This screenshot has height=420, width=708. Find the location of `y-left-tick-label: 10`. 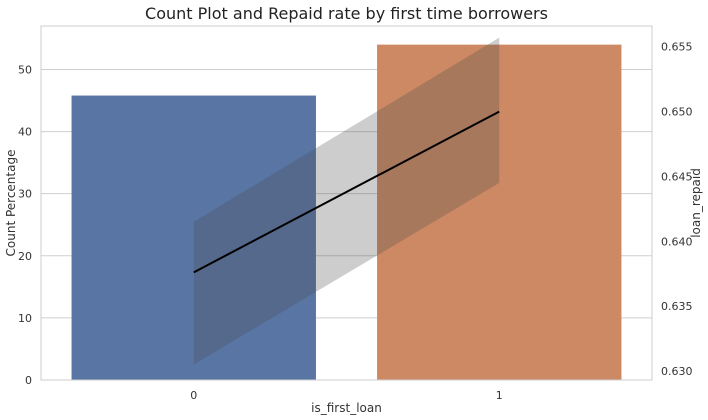

y-left-tick-label: 10 is located at coordinates (25, 318).